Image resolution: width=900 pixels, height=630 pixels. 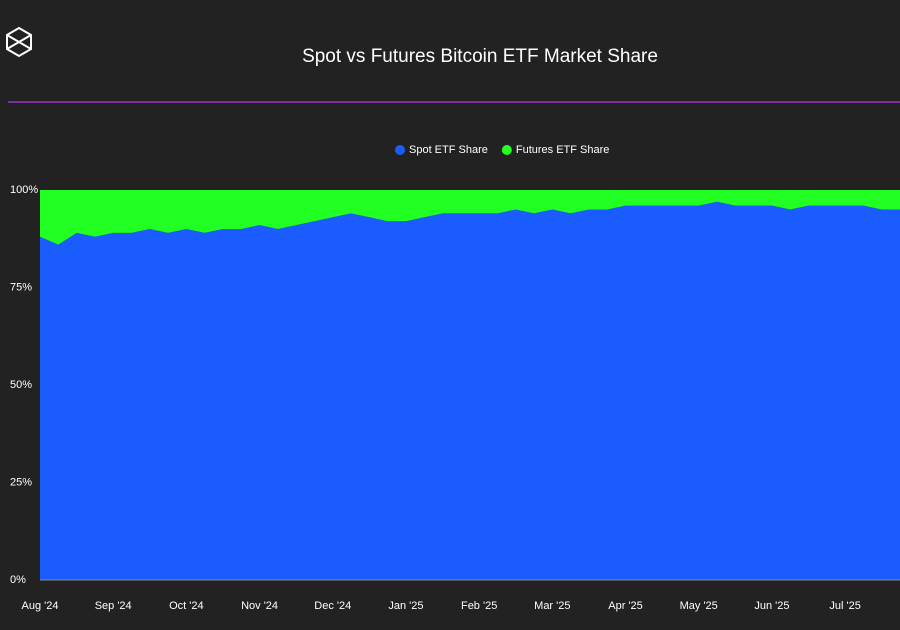 What do you see at coordinates (470, 217) in the screenshot?
I see `area` at bounding box center [470, 217].